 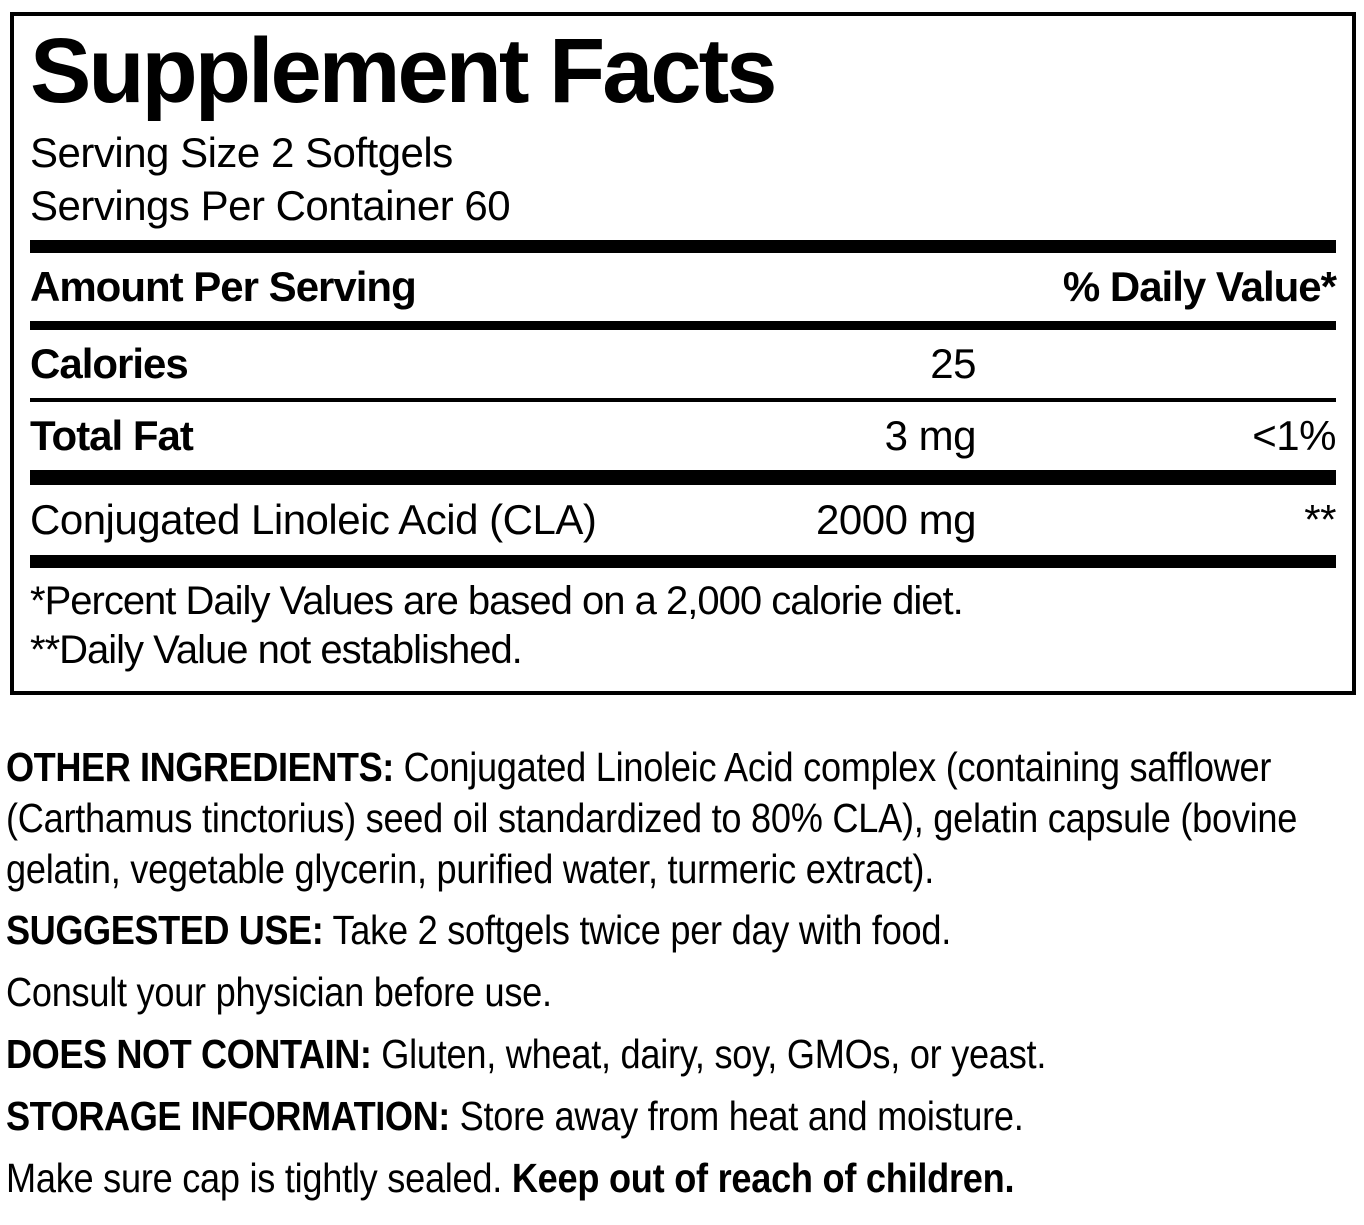 I want to click on table-row: Calories 25, so click(x=683, y=364).